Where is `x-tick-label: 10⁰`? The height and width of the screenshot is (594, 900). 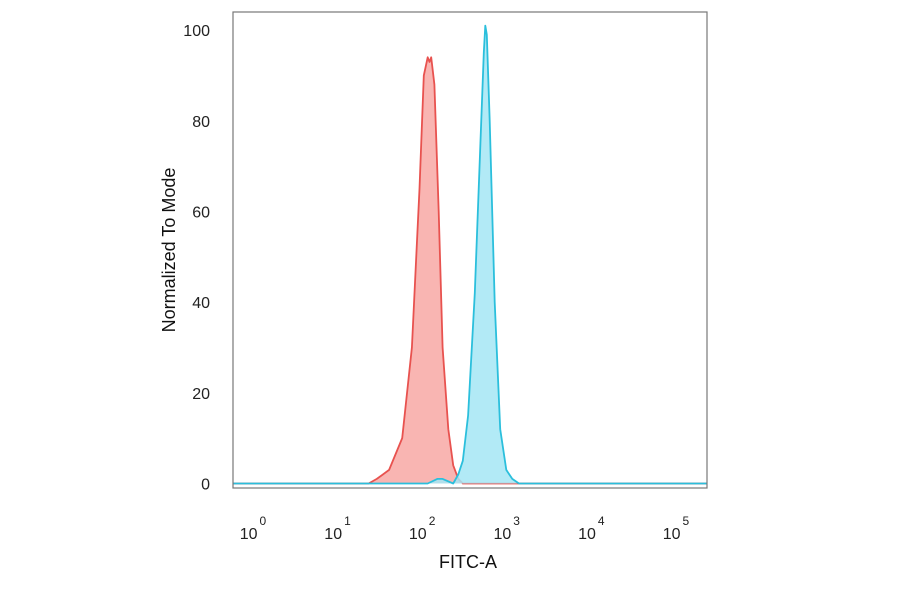 x-tick-label: 10⁰ is located at coordinates (253, 528).